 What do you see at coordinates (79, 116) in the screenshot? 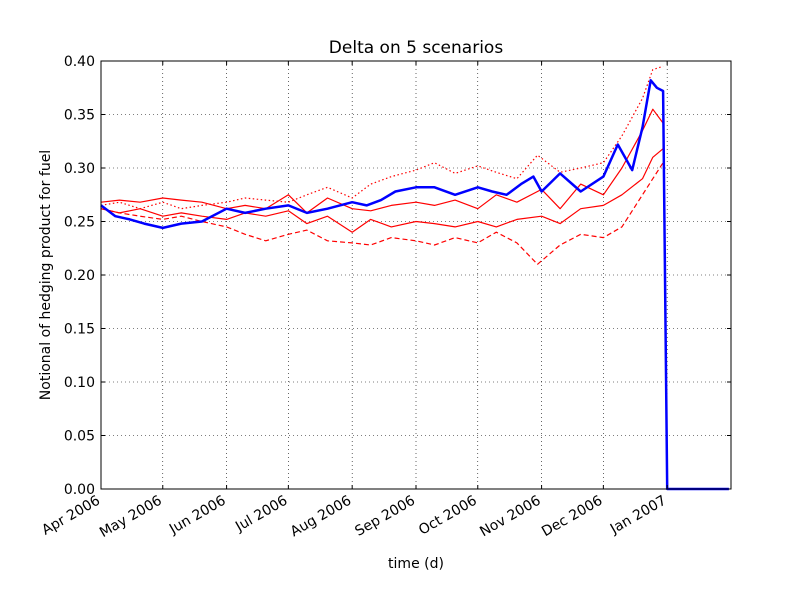
I see `y-tick-label: 0.35` at bounding box center [79, 116].